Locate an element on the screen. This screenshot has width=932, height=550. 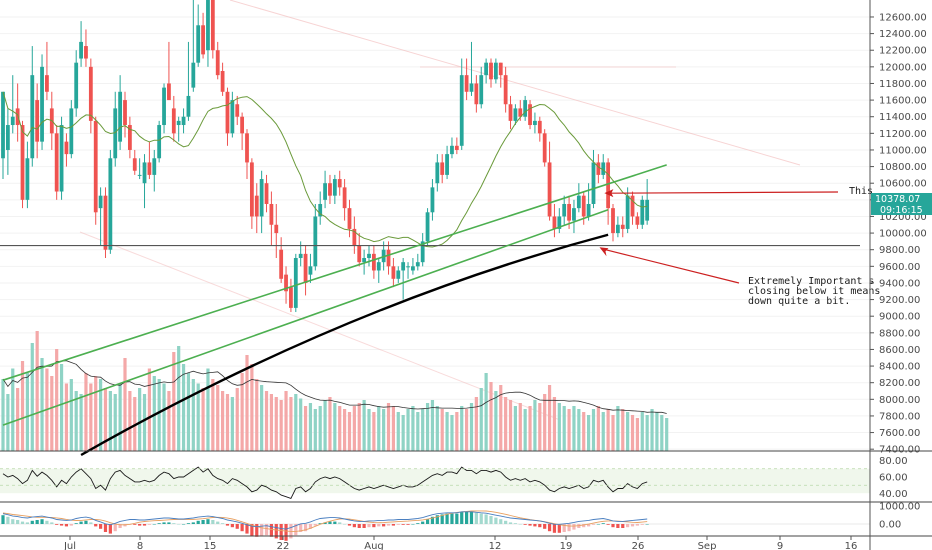
price-tick-label: 8000.00 is located at coordinates (899, 400).